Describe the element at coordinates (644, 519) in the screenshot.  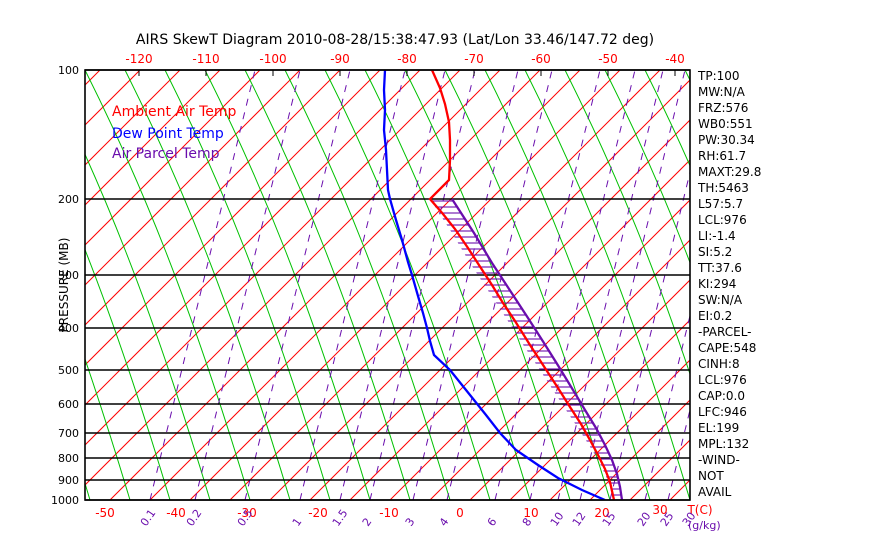
I see `mix-tick-13: 20` at that location.